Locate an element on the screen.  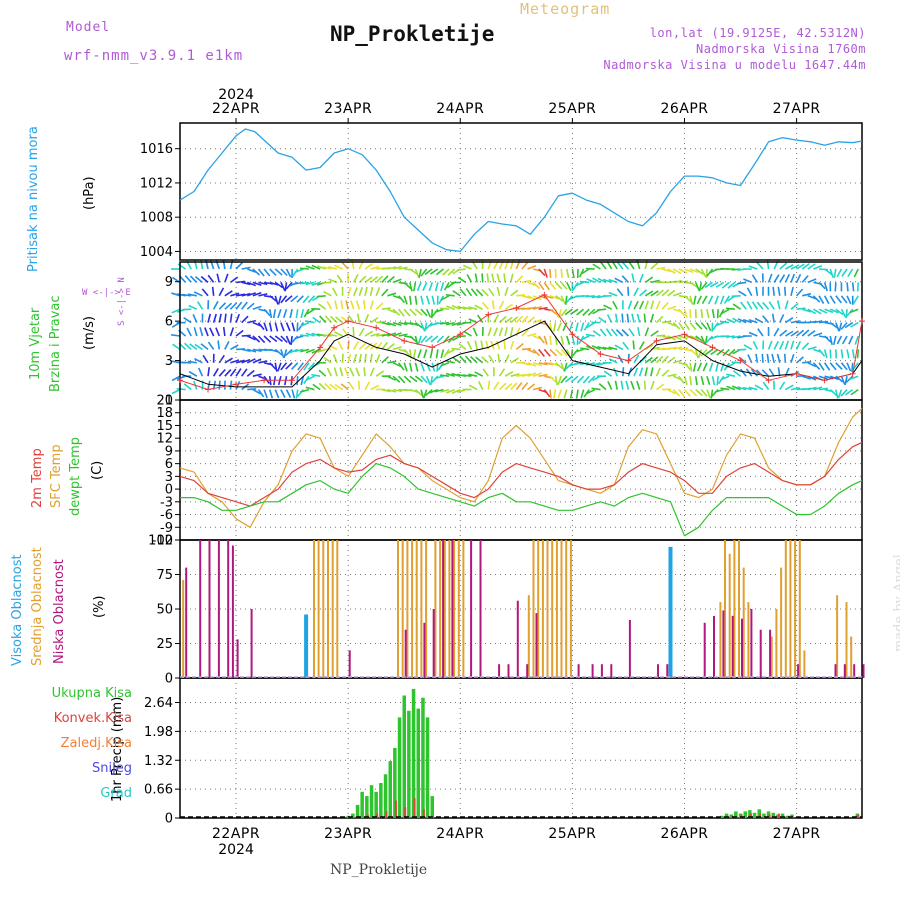
temp-y-tick-label: 6 is located at coordinates (169, 464).